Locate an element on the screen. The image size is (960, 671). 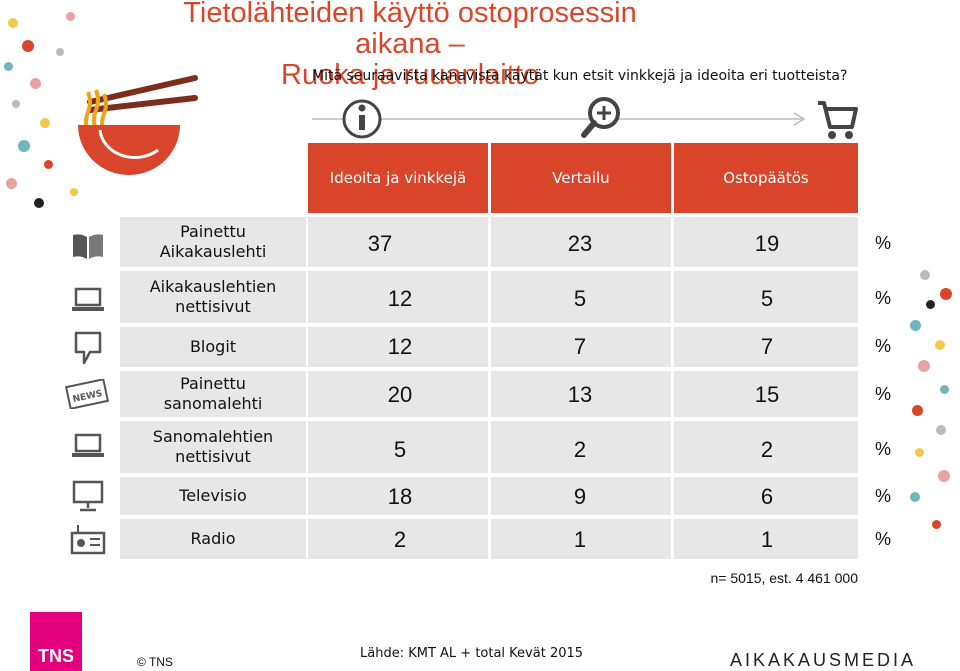
cell-value: 6 is located at coordinates (767, 496).